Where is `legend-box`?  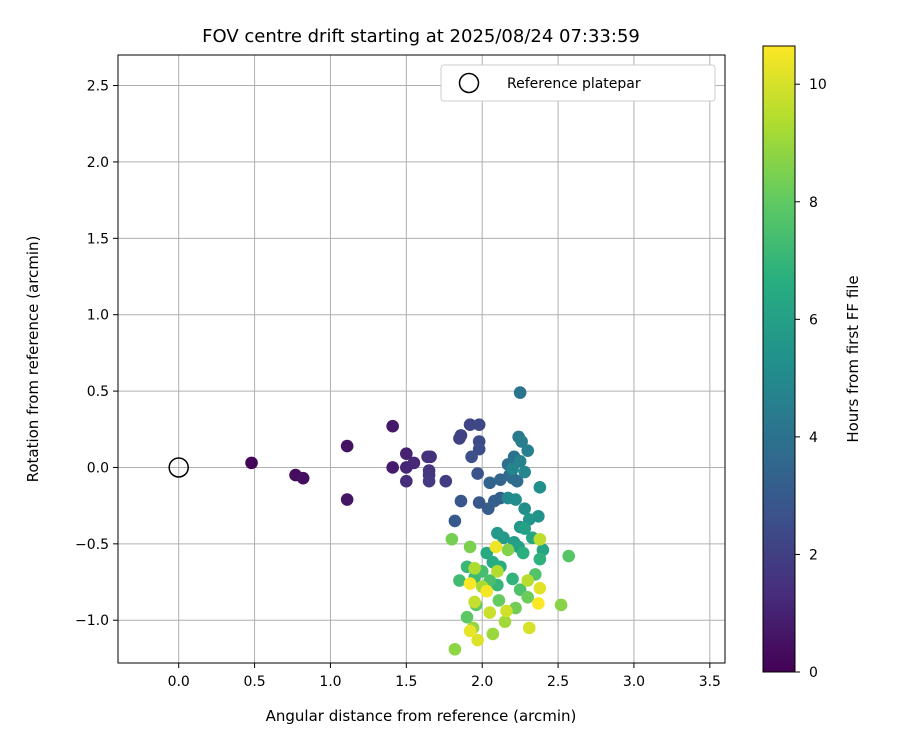 legend-box is located at coordinates (578, 83).